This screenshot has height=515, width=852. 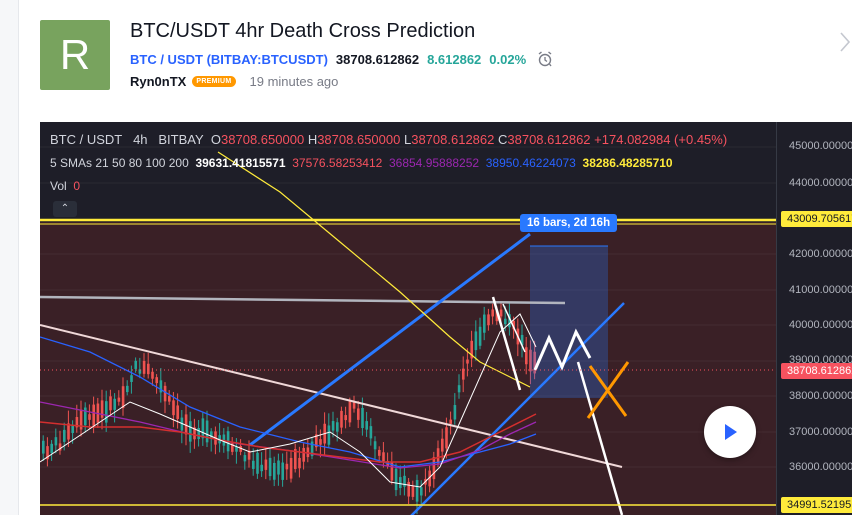 I want to click on idea-title: BTC/USDT 4hr Death Cross Prediction, so click(x=303, y=31).